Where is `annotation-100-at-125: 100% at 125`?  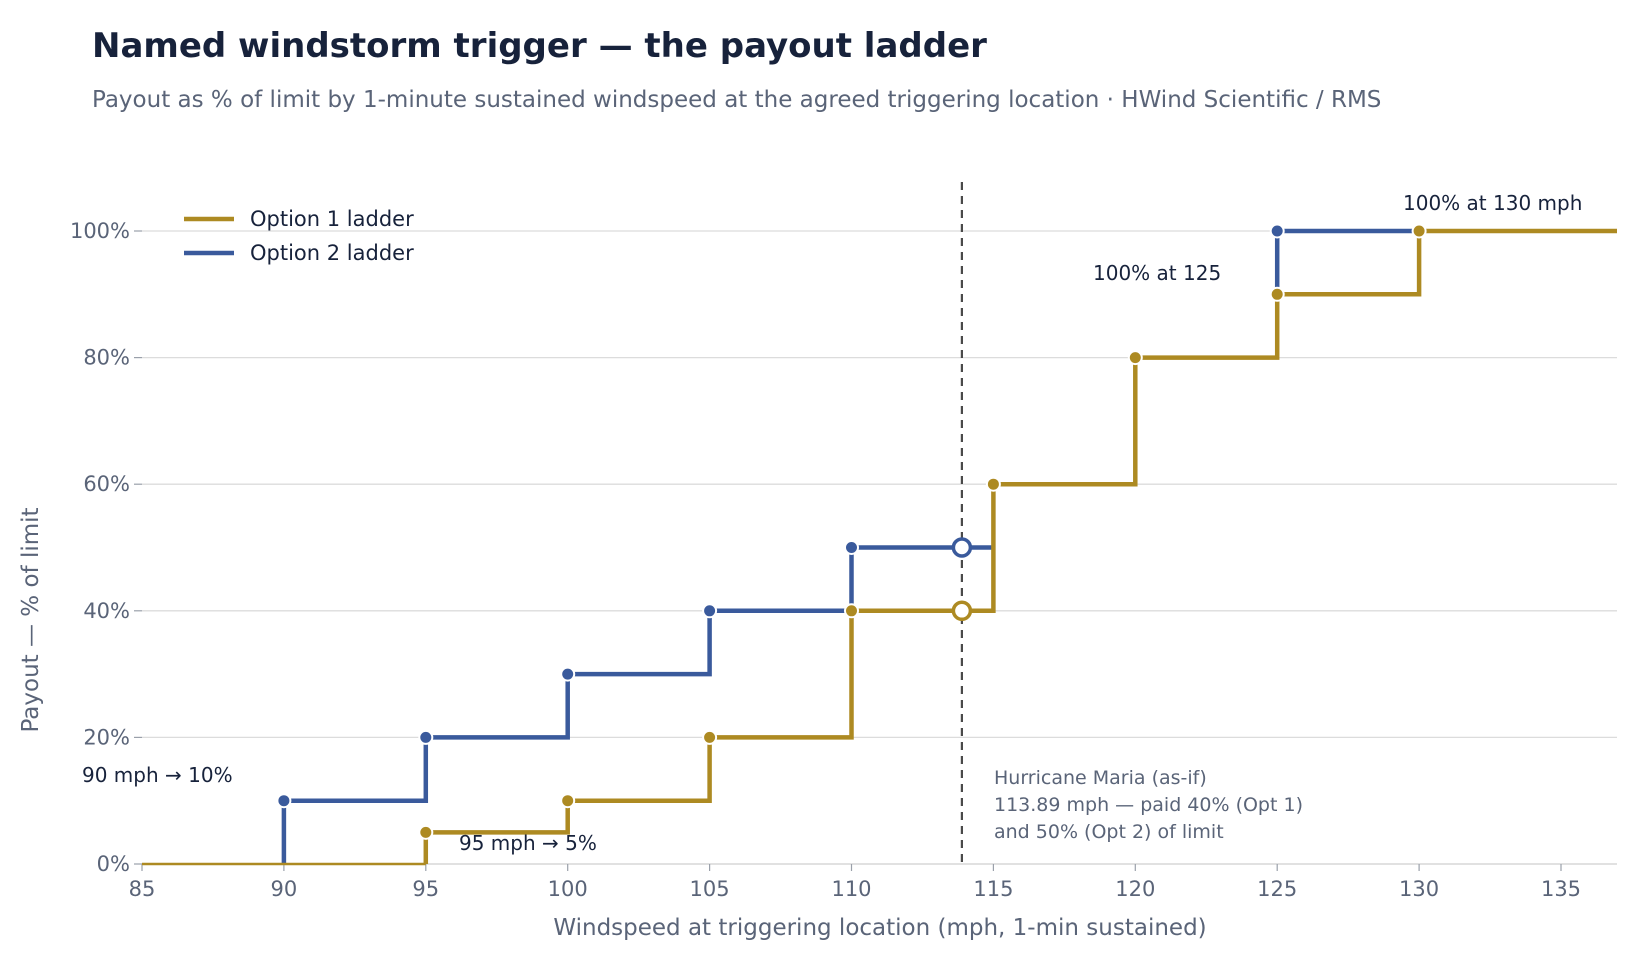
annotation-100-at-125: 100% at 125 is located at coordinates (1157, 273).